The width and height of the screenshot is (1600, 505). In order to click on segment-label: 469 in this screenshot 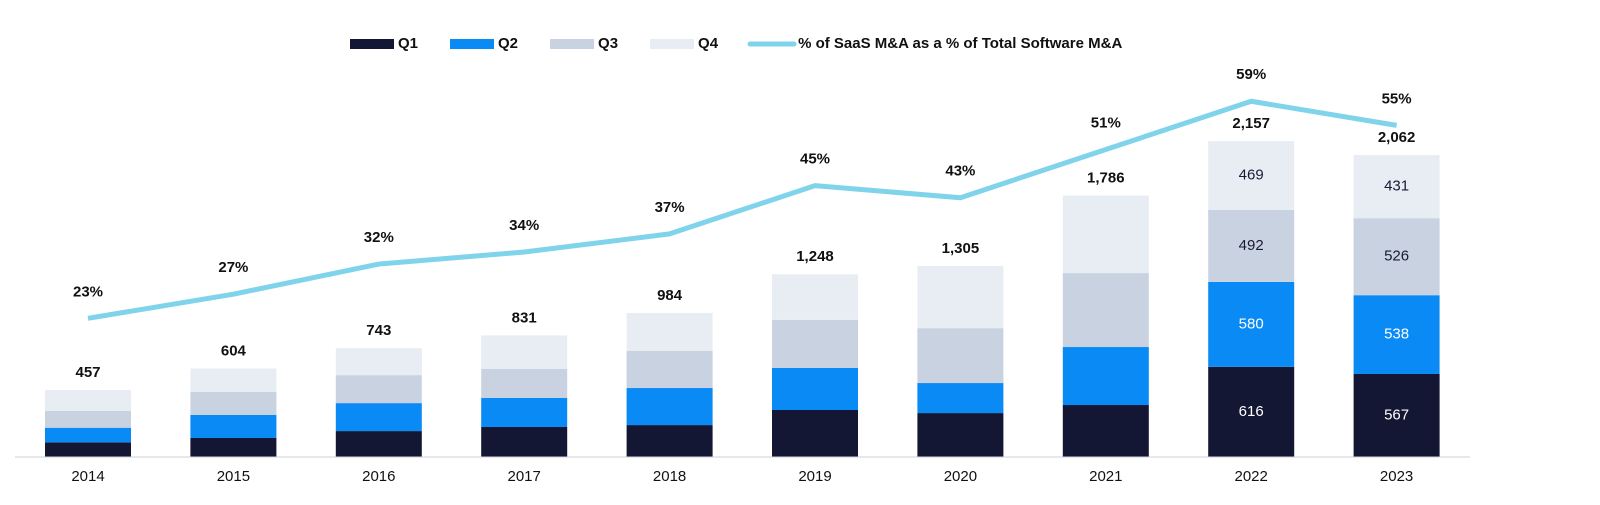, I will do `click(1251, 174)`.